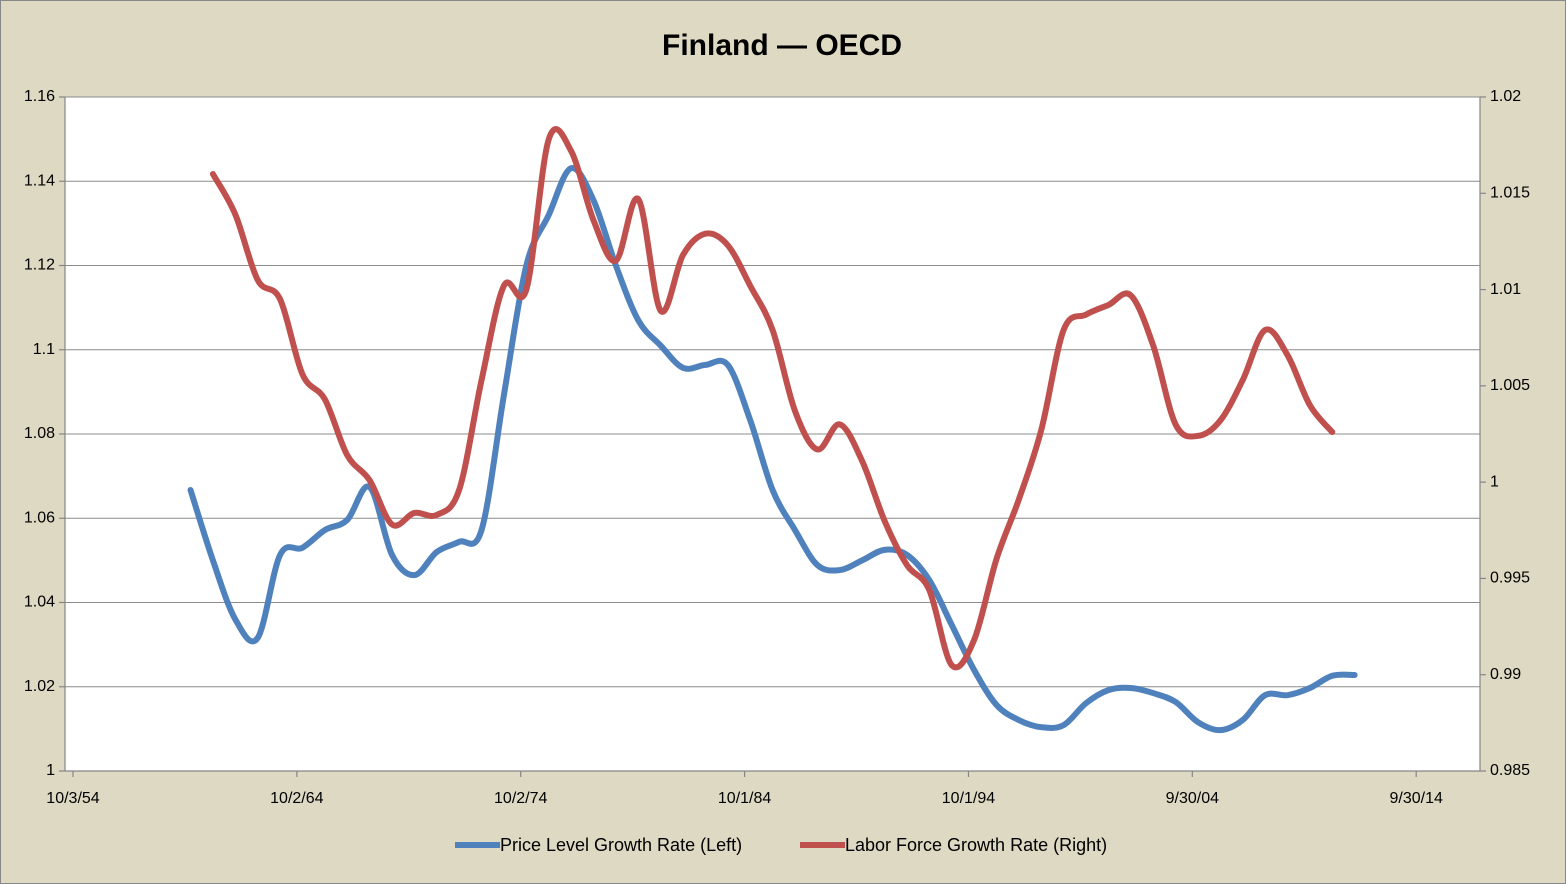  I want to click on y-tick-label: 1.12, so click(39, 265).